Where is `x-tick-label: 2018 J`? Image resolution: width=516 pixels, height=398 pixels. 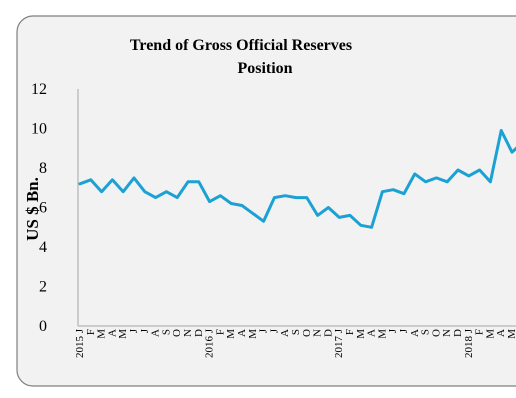 x-tick-label: 2018 J is located at coordinates (469, 343).